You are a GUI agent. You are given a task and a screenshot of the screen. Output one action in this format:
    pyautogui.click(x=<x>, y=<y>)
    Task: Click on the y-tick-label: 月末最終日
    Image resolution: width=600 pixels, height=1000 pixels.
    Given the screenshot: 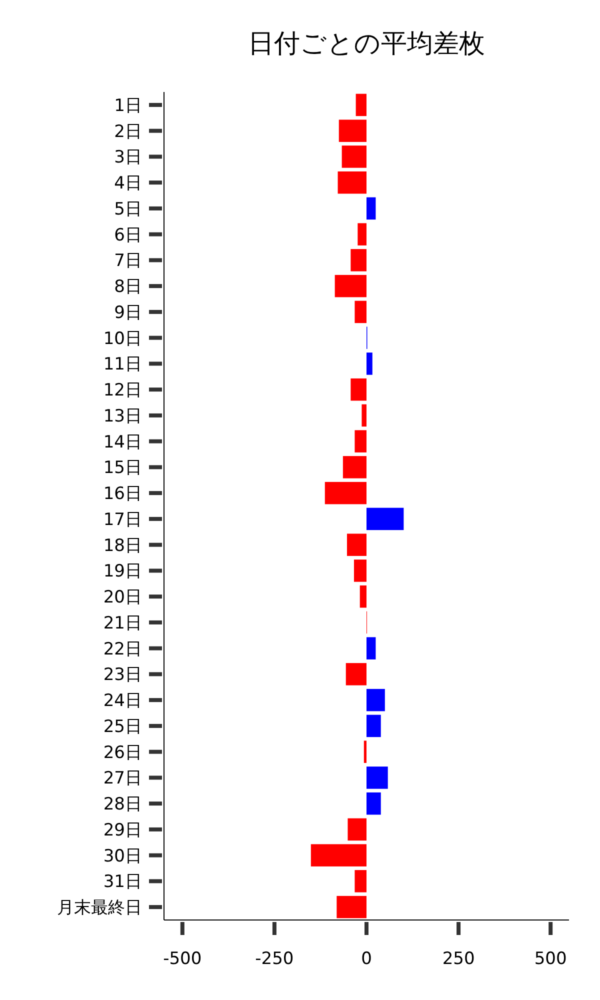 What is the action you would take?
    pyautogui.click(x=99, y=908)
    